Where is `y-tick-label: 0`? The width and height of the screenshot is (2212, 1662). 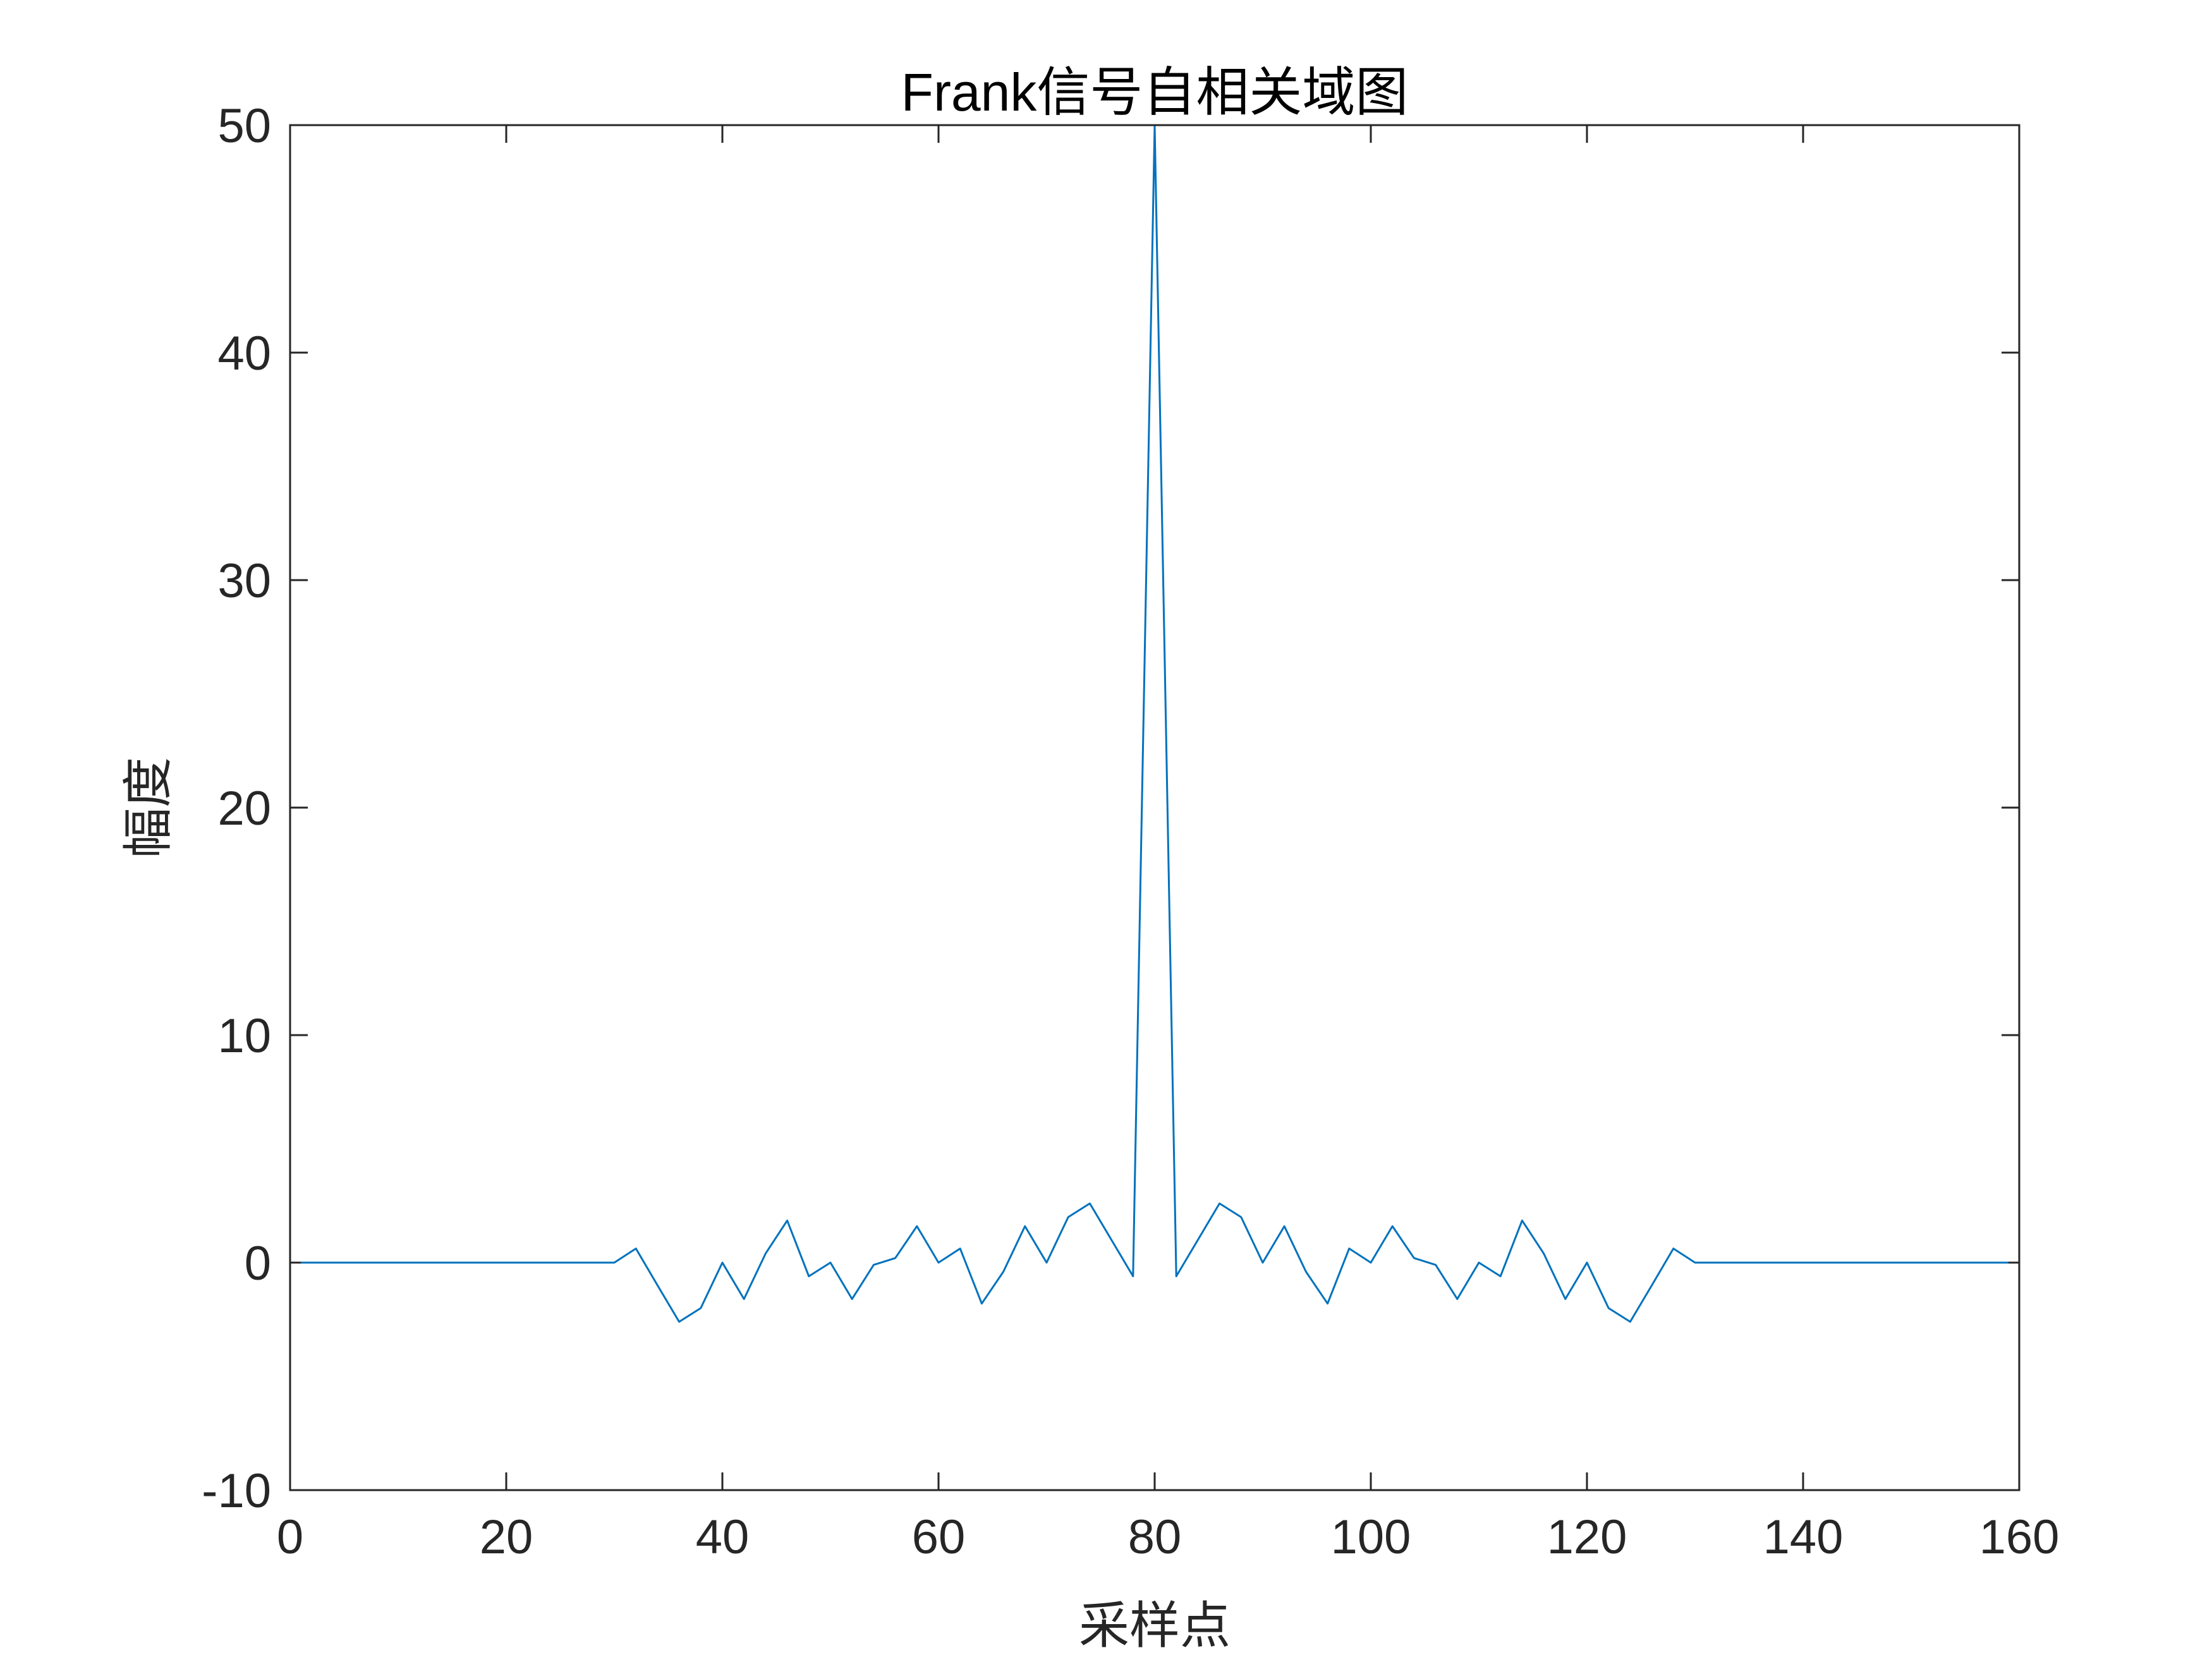 y-tick-label: 0 is located at coordinates (258, 1263).